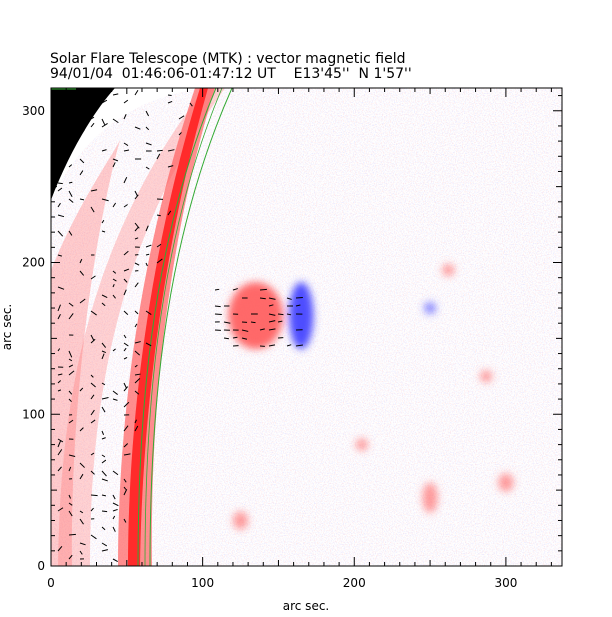 The width and height of the screenshot is (612, 617). Describe the element at coordinates (282, 583) in the screenshot. I see `x-tick-labels: 0 100 200 300` at that location.